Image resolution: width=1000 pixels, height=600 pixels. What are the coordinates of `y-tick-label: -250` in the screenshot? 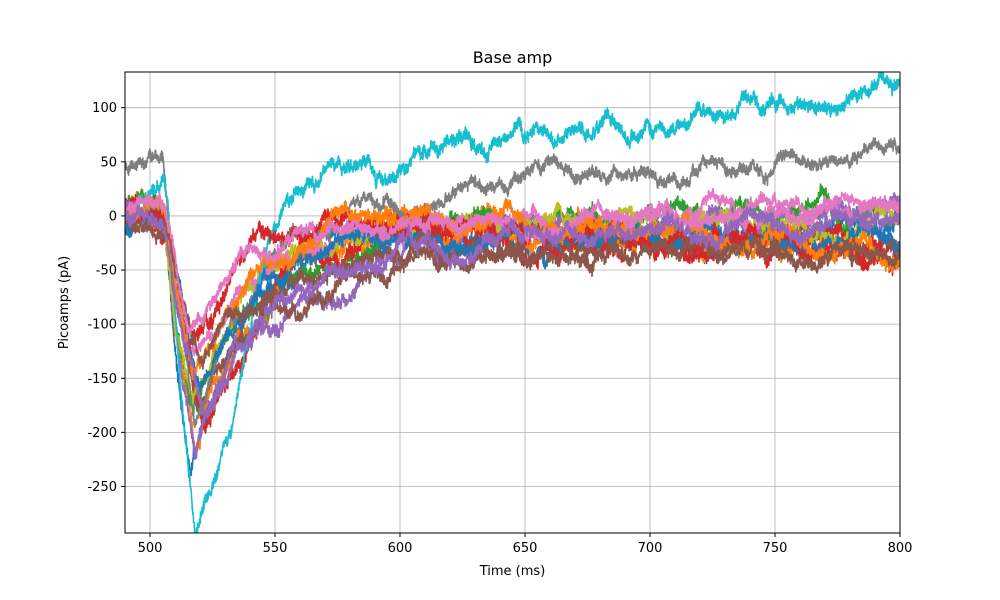 It's located at (102, 487).